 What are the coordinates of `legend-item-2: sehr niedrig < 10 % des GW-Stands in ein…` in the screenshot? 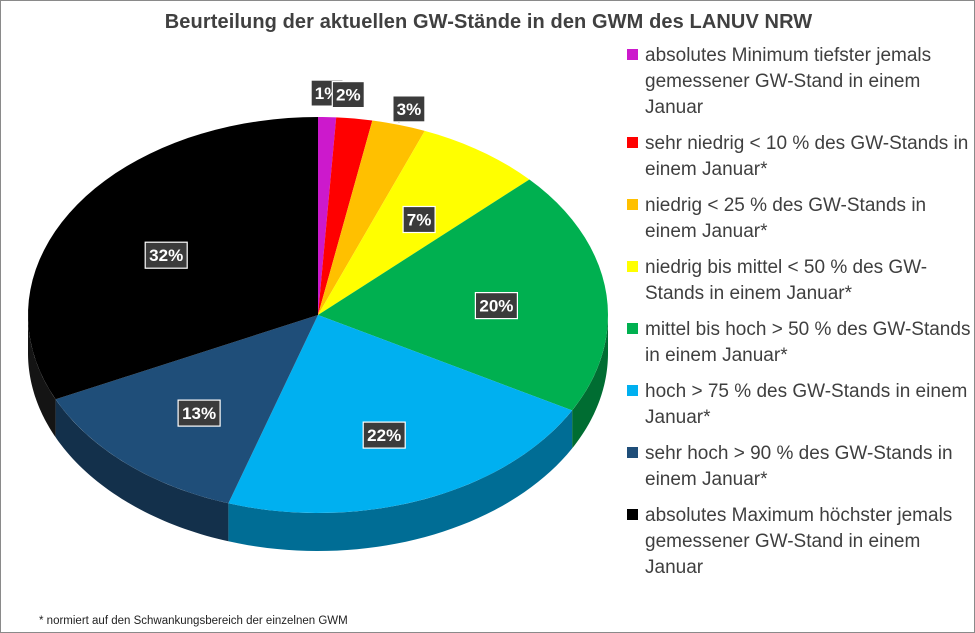 It's located at (799, 157).